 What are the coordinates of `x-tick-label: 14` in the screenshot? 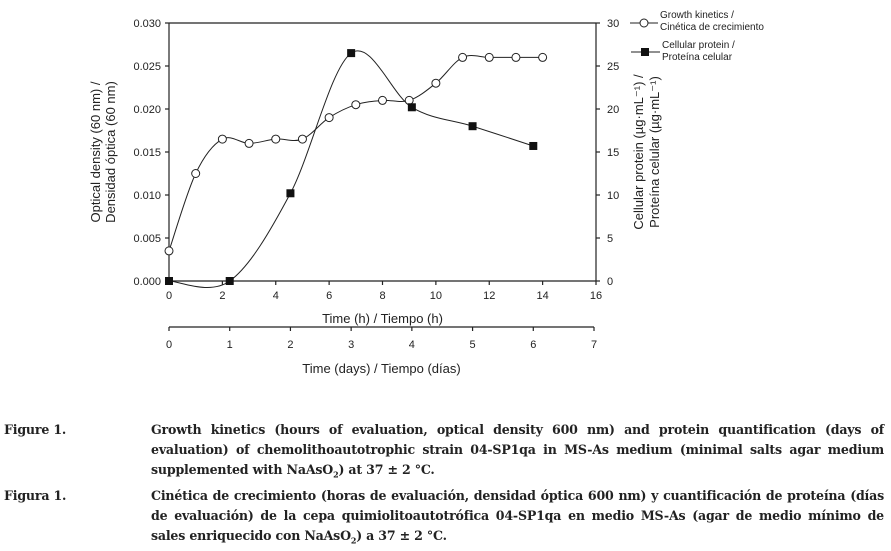 It's located at (543, 296).